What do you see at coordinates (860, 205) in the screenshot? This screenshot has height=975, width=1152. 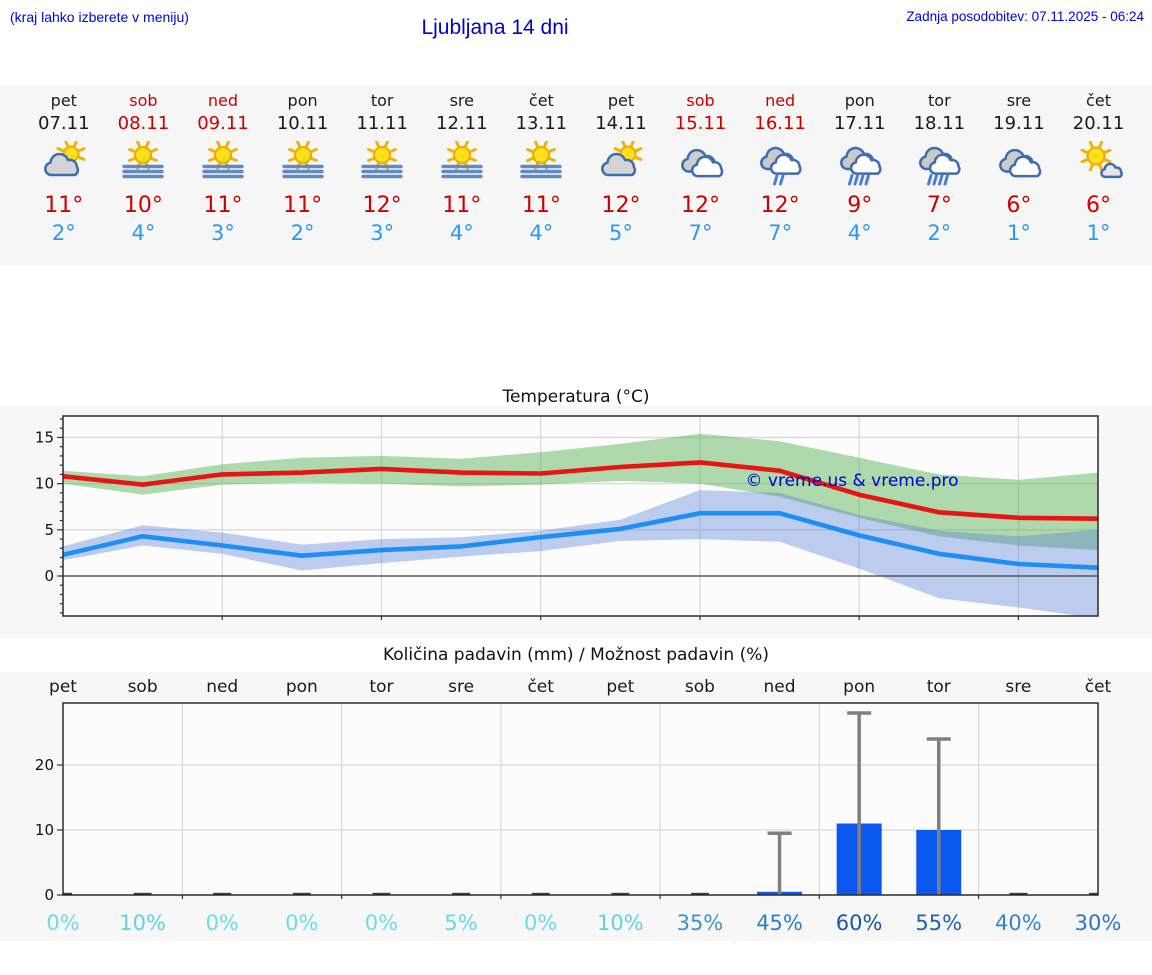 I see `high-temperature: 9°` at bounding box center [860, 205].